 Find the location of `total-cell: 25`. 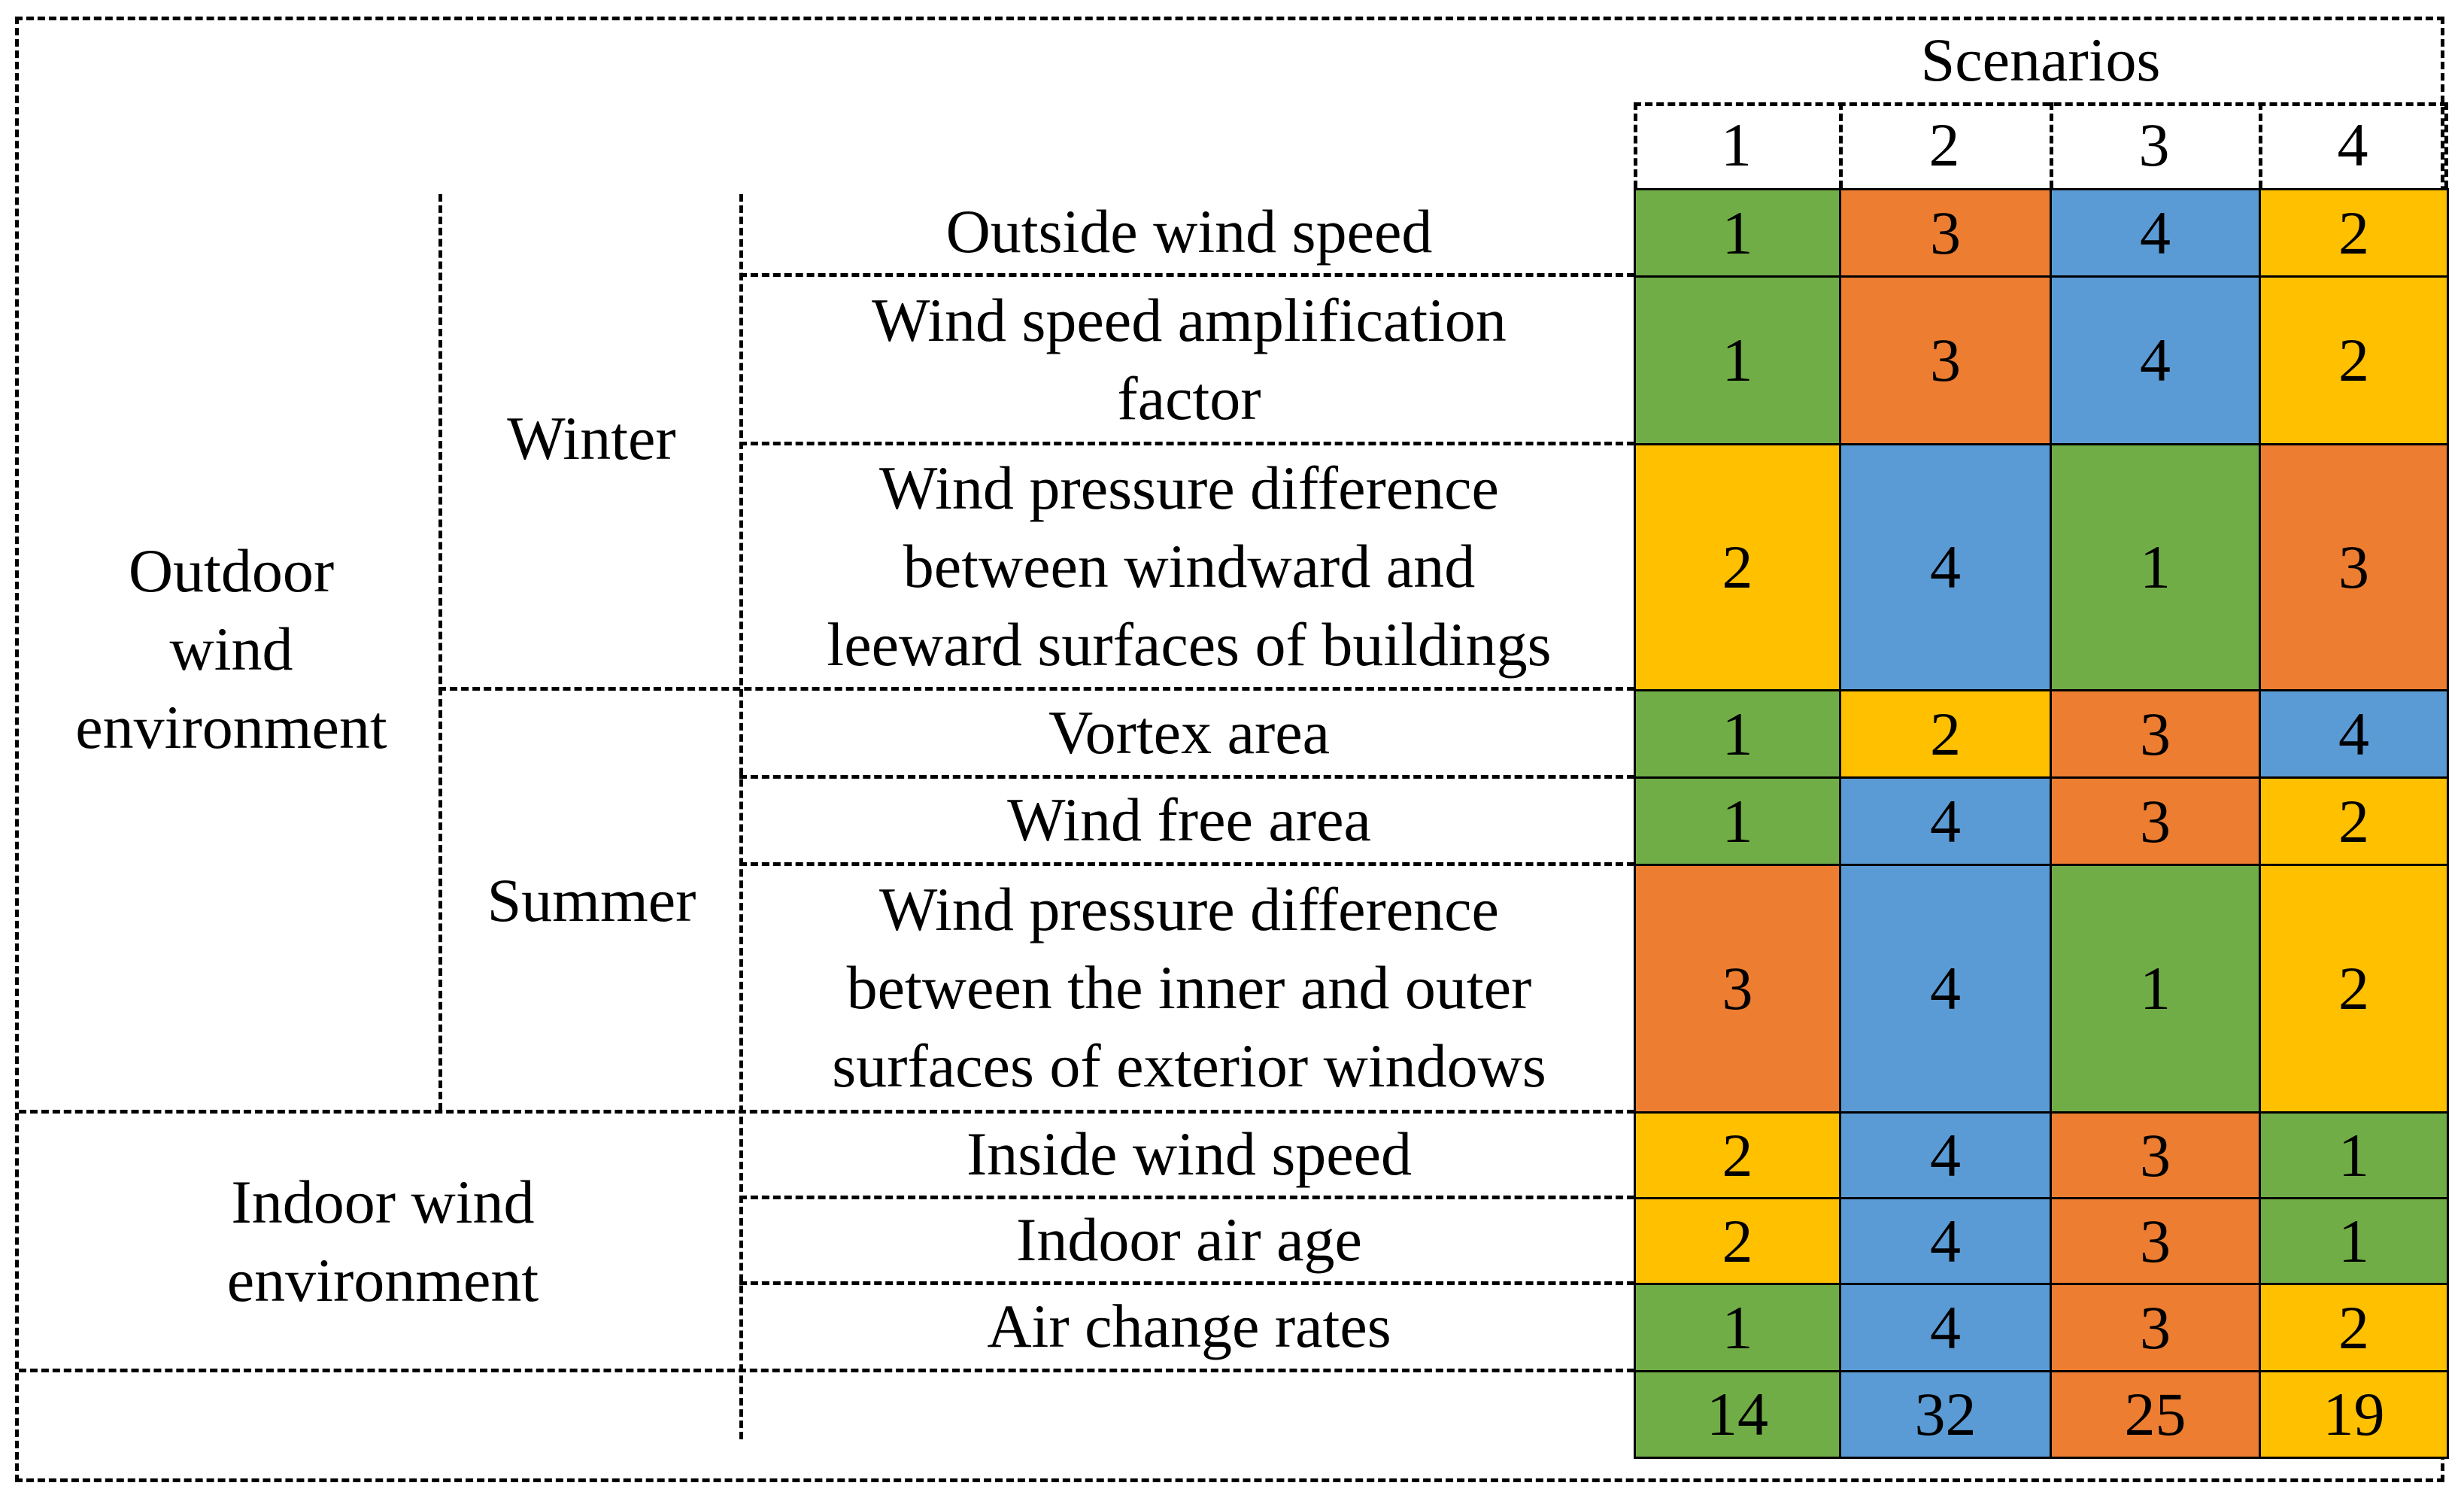

total-cell: 25 is located at coordinates (2155, 1414).